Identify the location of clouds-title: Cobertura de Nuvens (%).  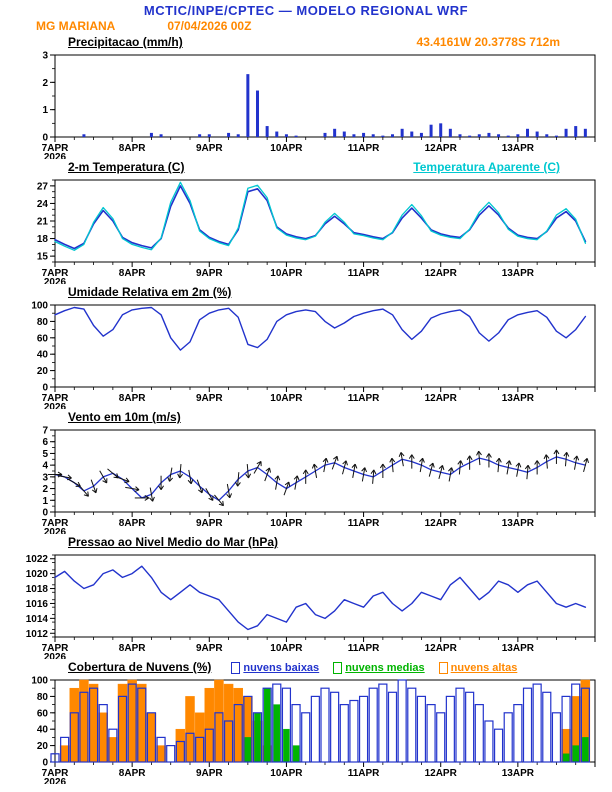
(140, 667).